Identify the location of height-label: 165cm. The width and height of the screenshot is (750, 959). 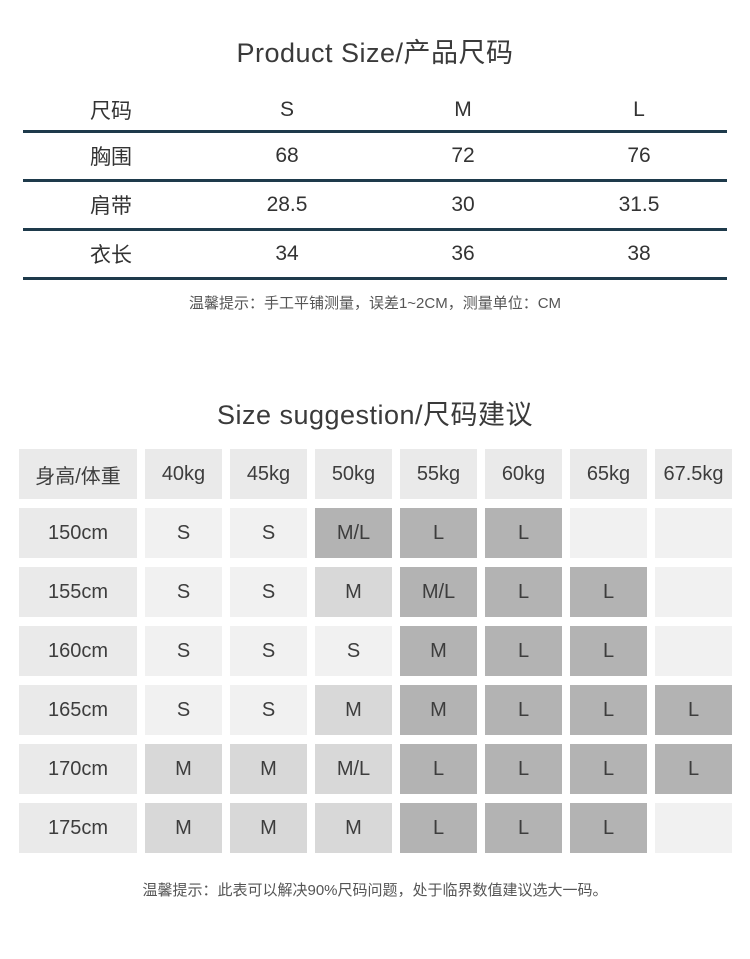
(78, 710).